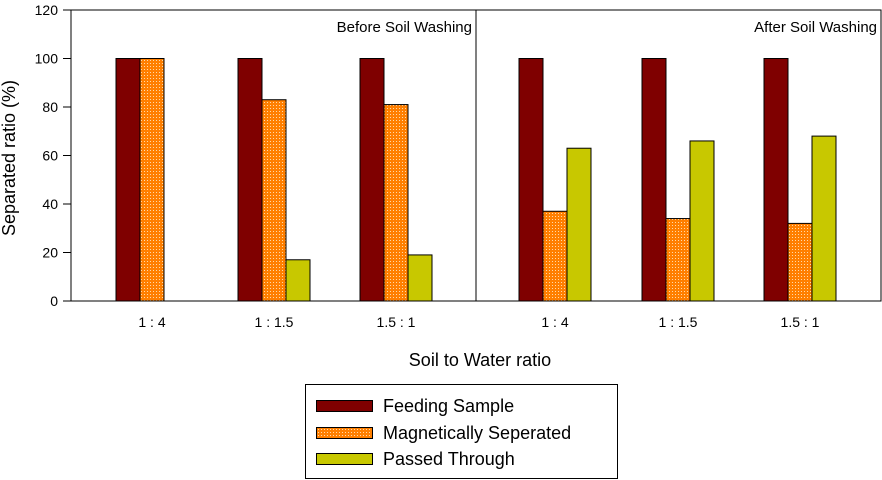 This screenshot has height=480, width=882. What do you see at coordinates (815, 27) in the screenshot?
I see `panel-title: After Soil Washing` at bounding box center [815, 27].